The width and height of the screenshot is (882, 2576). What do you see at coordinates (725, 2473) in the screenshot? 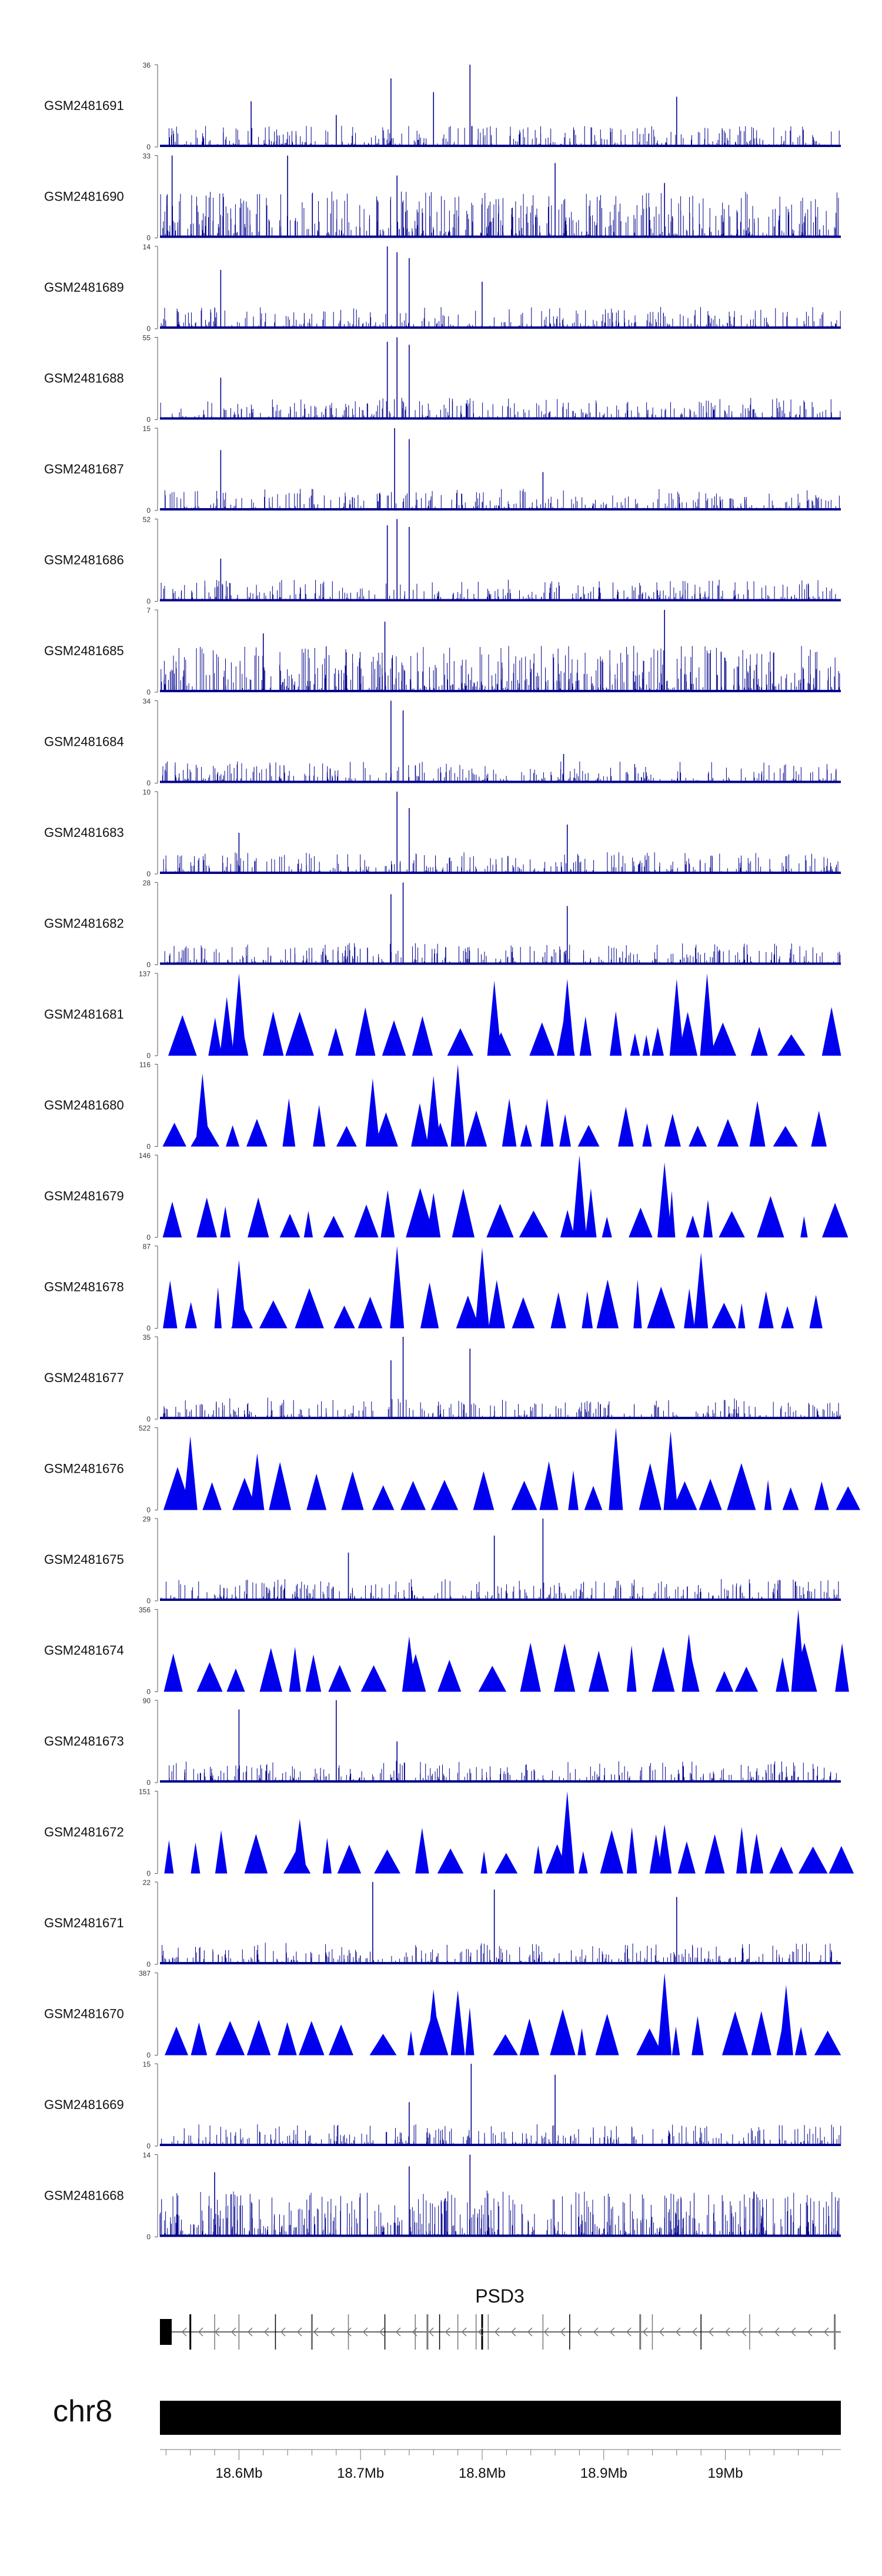
I see `genome-tick-label: 19Mb` at bounding box center [725, 2473].